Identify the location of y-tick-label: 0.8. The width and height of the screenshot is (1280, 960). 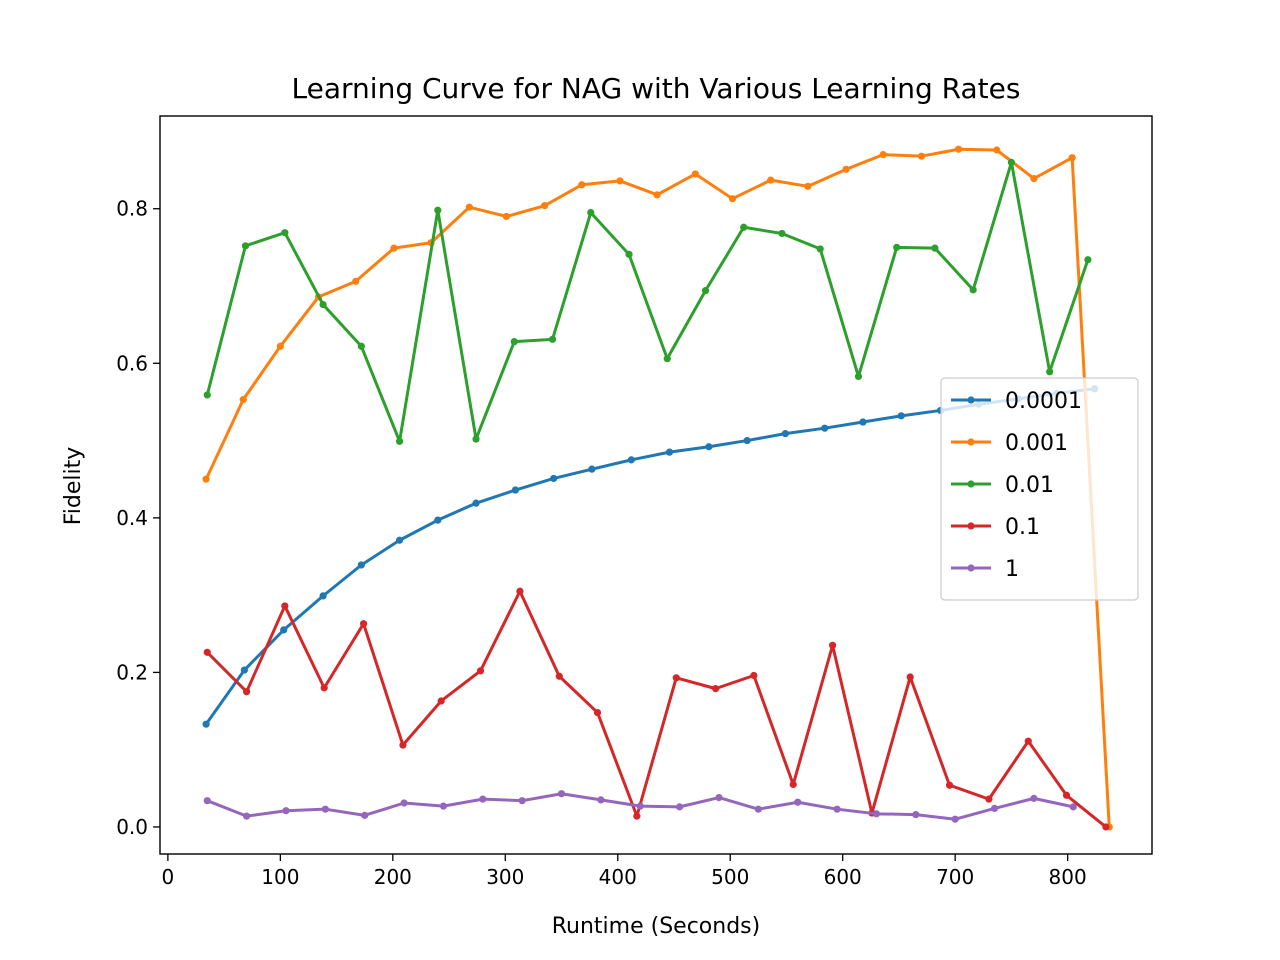
(132, 209).